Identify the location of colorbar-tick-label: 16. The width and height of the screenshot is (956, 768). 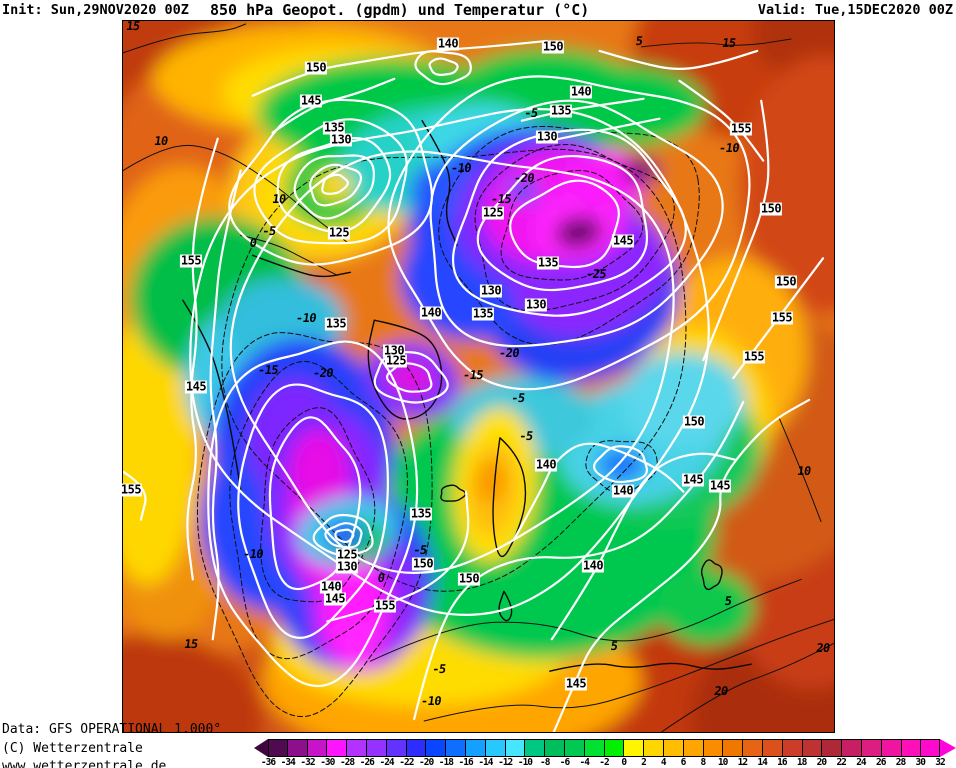
(782, 762).